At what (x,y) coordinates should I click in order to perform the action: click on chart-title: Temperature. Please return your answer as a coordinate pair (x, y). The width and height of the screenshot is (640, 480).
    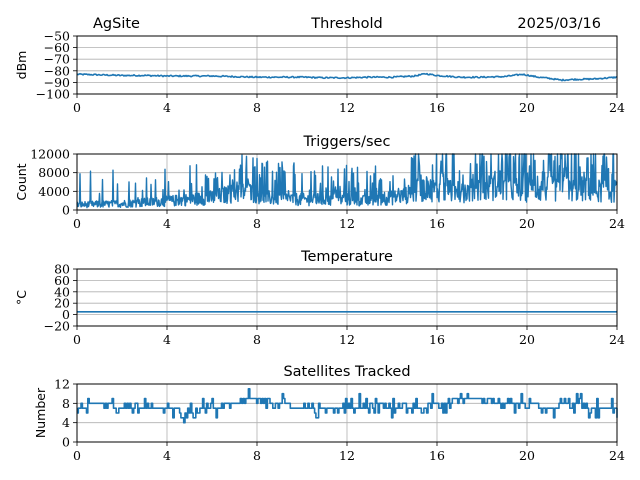
    Looking at the image, I should click on (346, 257).